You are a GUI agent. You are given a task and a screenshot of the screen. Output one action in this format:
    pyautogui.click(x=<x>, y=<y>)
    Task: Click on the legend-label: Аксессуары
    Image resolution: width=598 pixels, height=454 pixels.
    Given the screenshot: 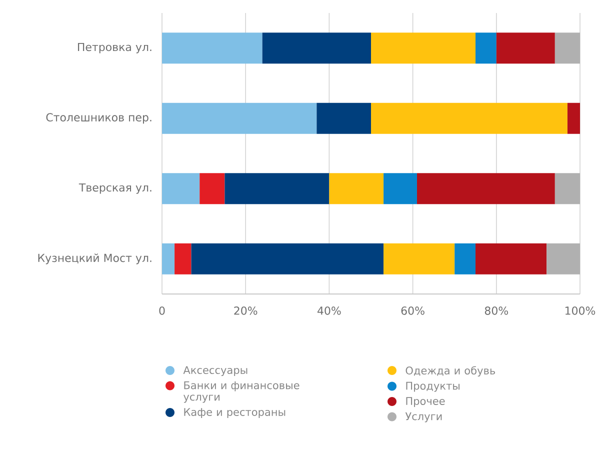 What is the action you would take?
    pyautogui.click(x=215, y=371)
    